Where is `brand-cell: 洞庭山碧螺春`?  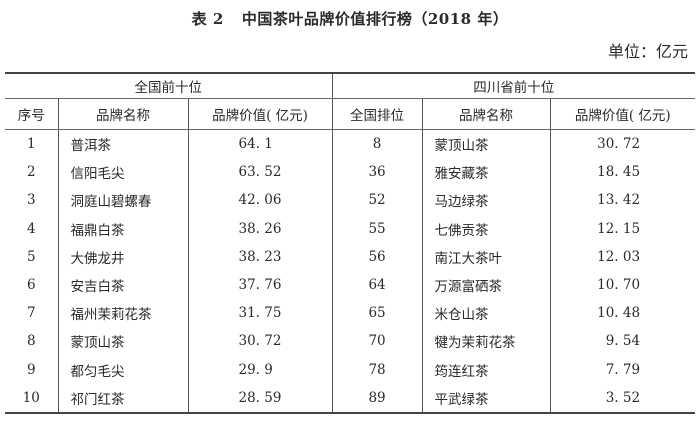 brand-cell: 洞庭山碧螺春 is located at coordinates (122, 200).